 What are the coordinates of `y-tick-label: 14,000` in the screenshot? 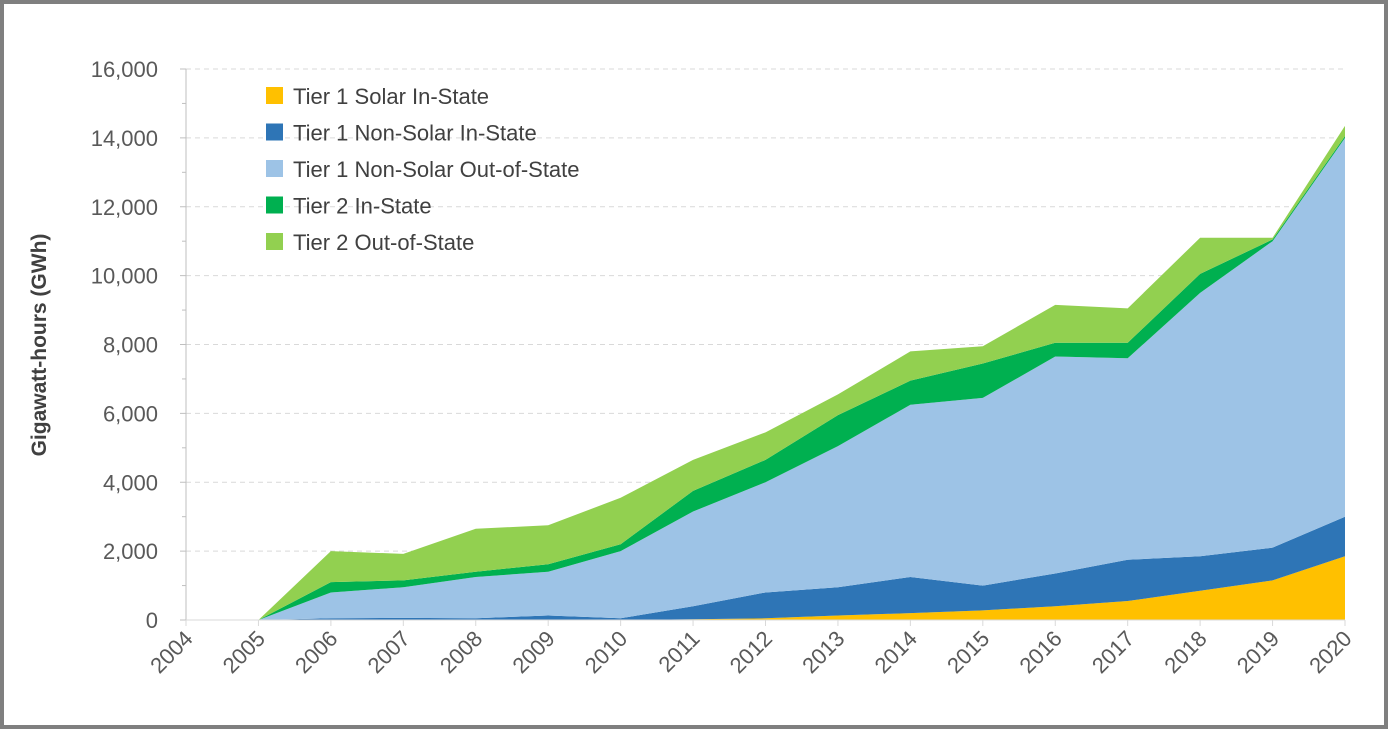 It's located at (124, 138).